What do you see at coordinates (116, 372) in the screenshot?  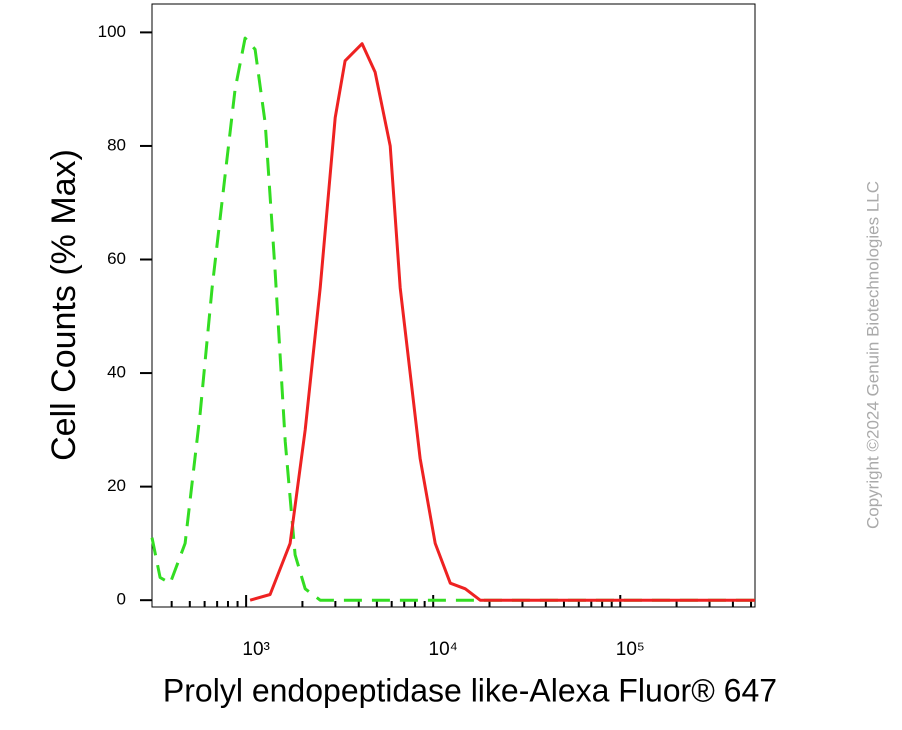 I see `y-tick-label: 40` at bounding box center [116, 372].